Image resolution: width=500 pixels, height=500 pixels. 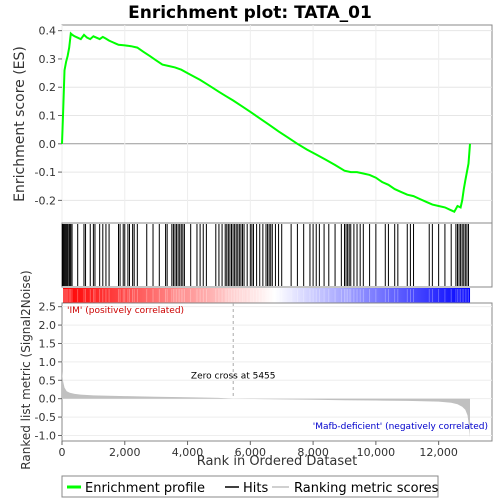 What do you see at coordinates (48, 371) in the screenshot?
I see `metric-y-ticks: -1.0 -0.5 0.0 0.5 1.0 1.5 2.0 2.5` at bounding box center [48, 371].